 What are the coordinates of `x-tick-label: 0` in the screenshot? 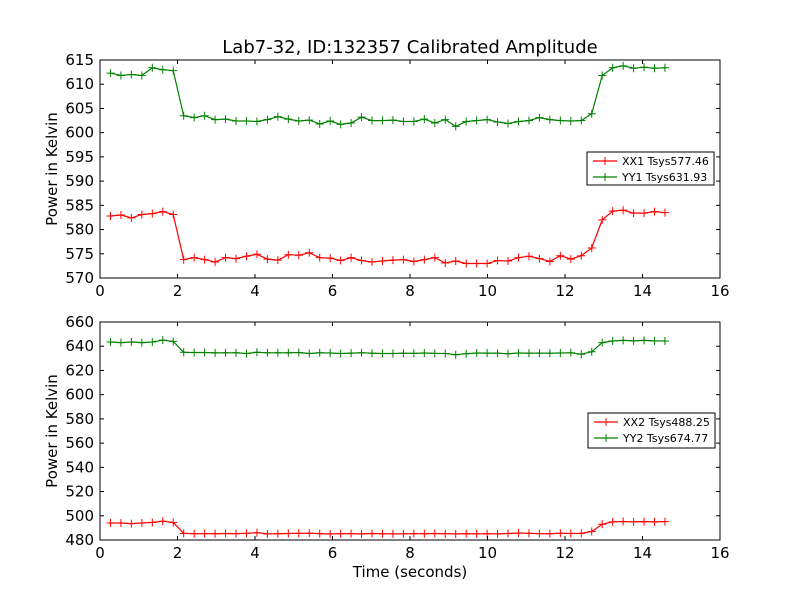 It's located at (100, 553).